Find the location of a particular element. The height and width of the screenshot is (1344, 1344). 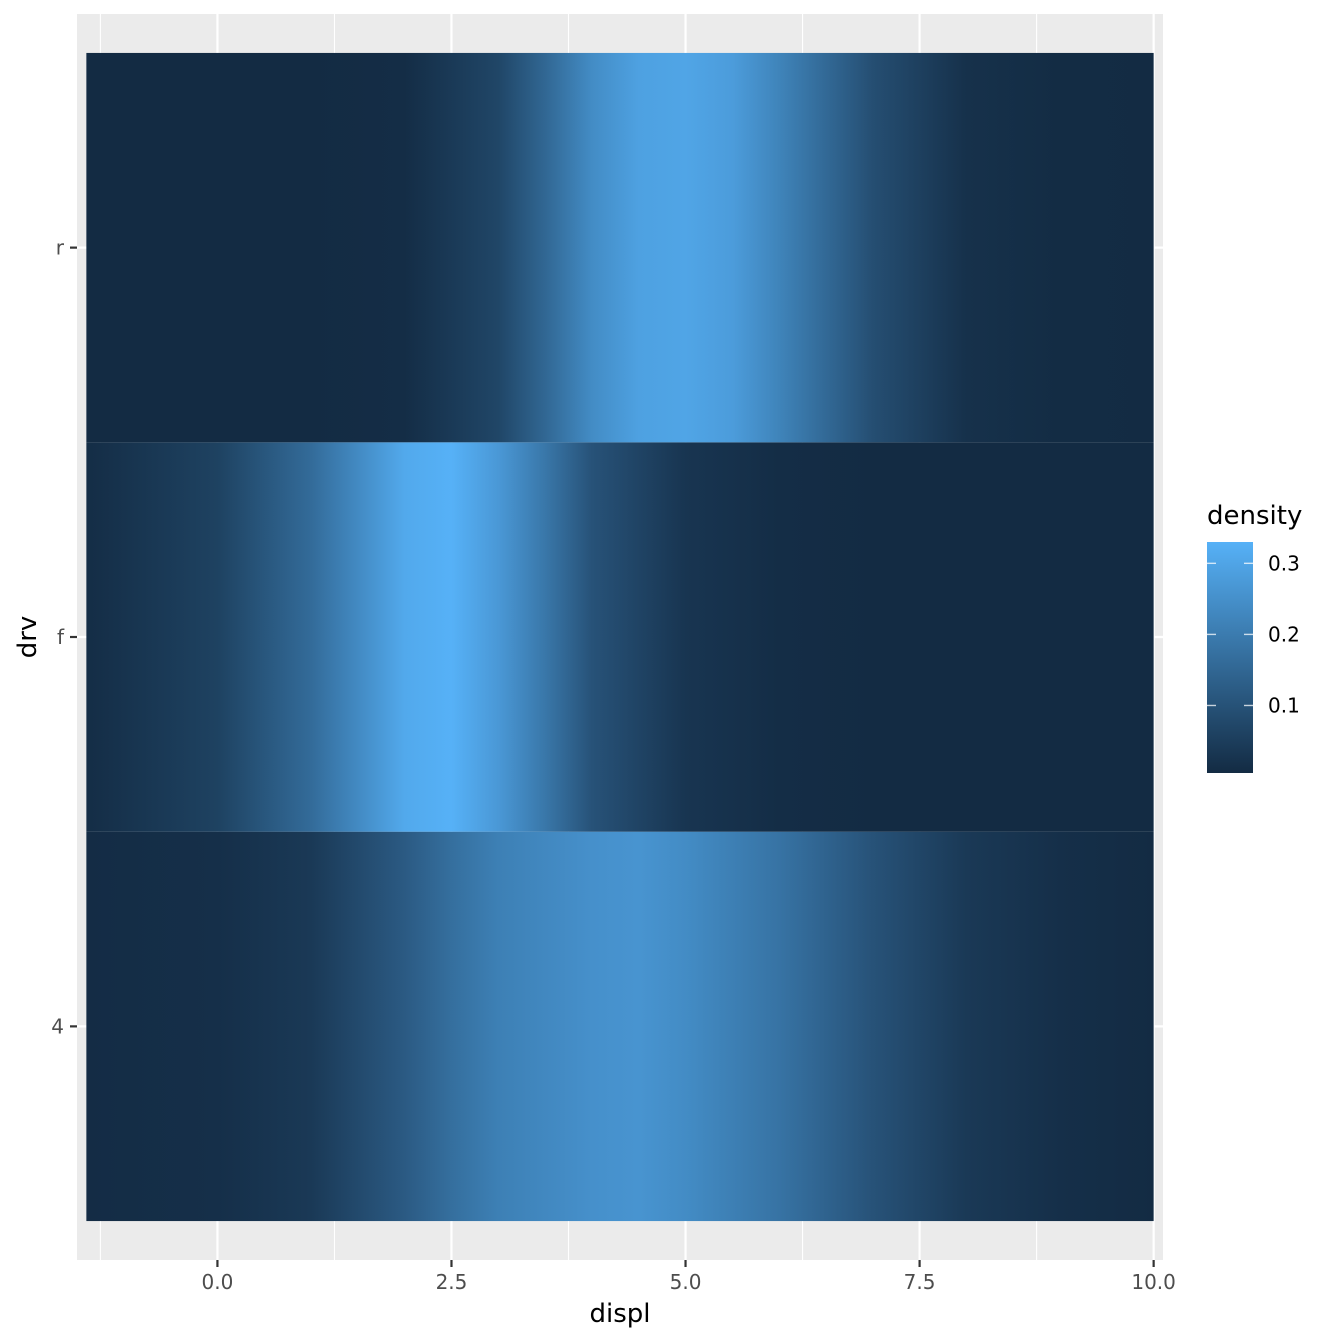

x-tick-label: 2.5 is located at coordinates (452, 1282).